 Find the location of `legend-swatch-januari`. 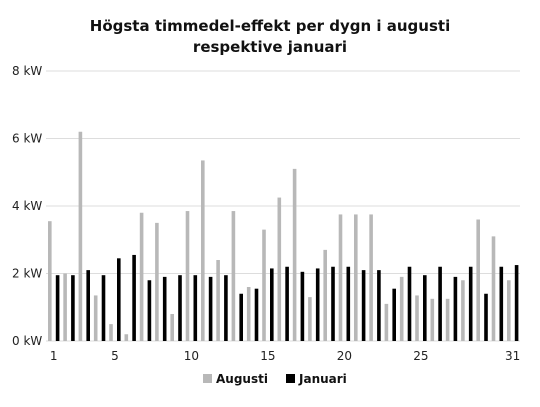

legend-swatch-januari is located at coordinates (290, 378).